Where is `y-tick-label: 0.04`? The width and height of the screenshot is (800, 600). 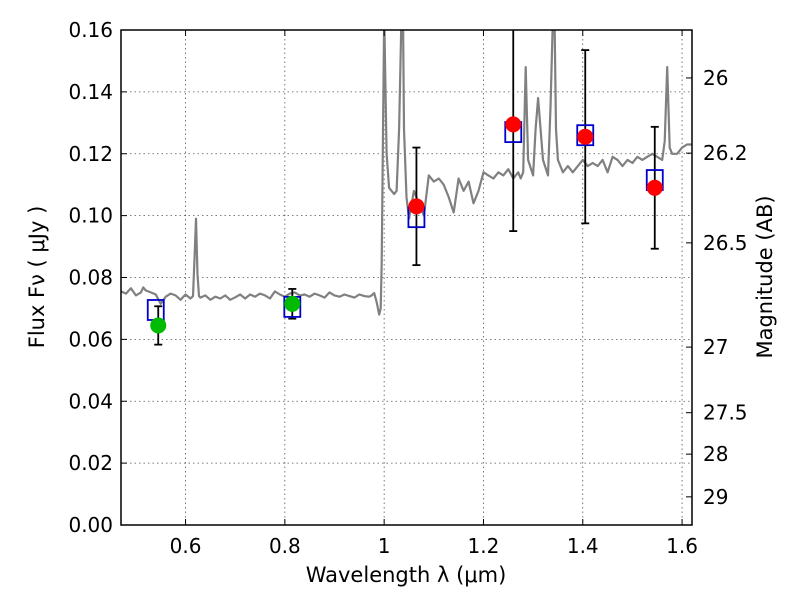
y-tick-label: 0.04 is located at coordinates (90, 401).